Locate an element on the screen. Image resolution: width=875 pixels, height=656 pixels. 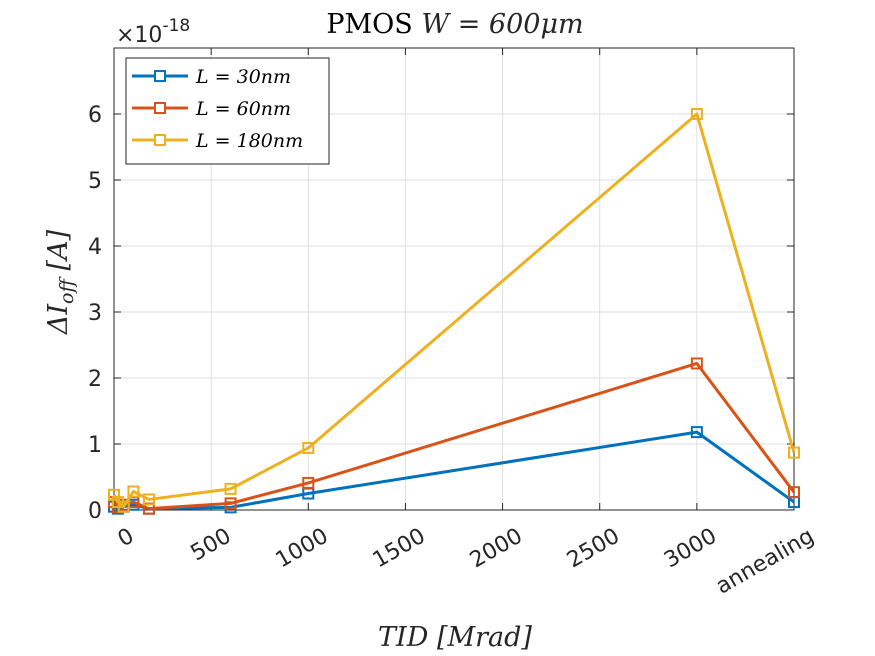
y-tick-label: 2 is located at coordinates (95, 379).